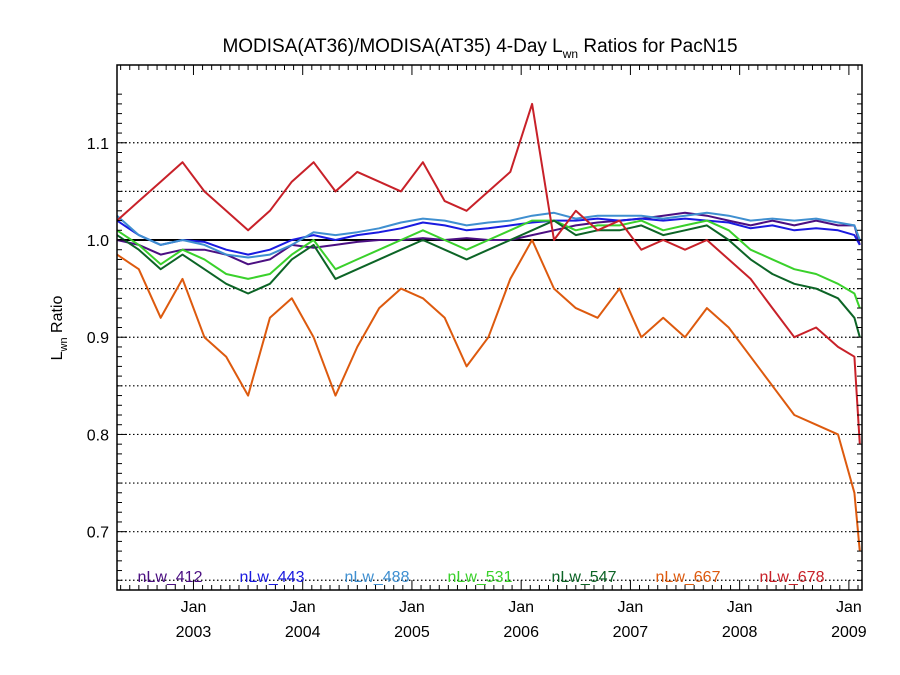 The width and height of the screenshot is (900, 675). Describe the element at coordinates (272, 577) in the screenshot. I see `legend-item-nlw-443: nLw_443` at that location.